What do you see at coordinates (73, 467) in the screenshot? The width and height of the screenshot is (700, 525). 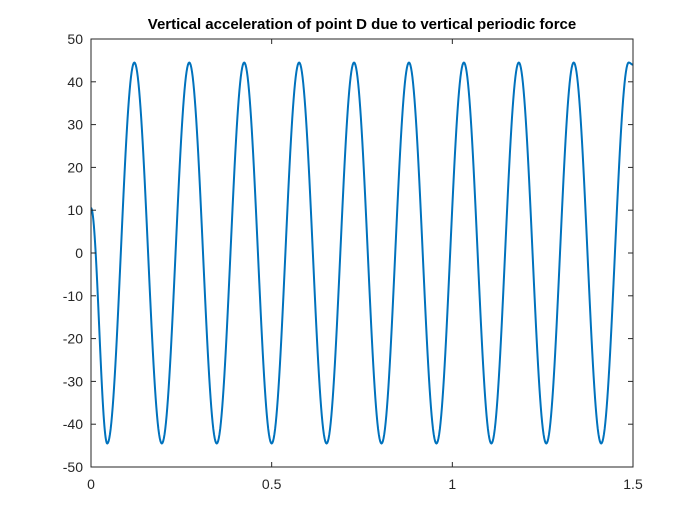 I see `y-tick-label: -50` at bounding box center [73, 467].